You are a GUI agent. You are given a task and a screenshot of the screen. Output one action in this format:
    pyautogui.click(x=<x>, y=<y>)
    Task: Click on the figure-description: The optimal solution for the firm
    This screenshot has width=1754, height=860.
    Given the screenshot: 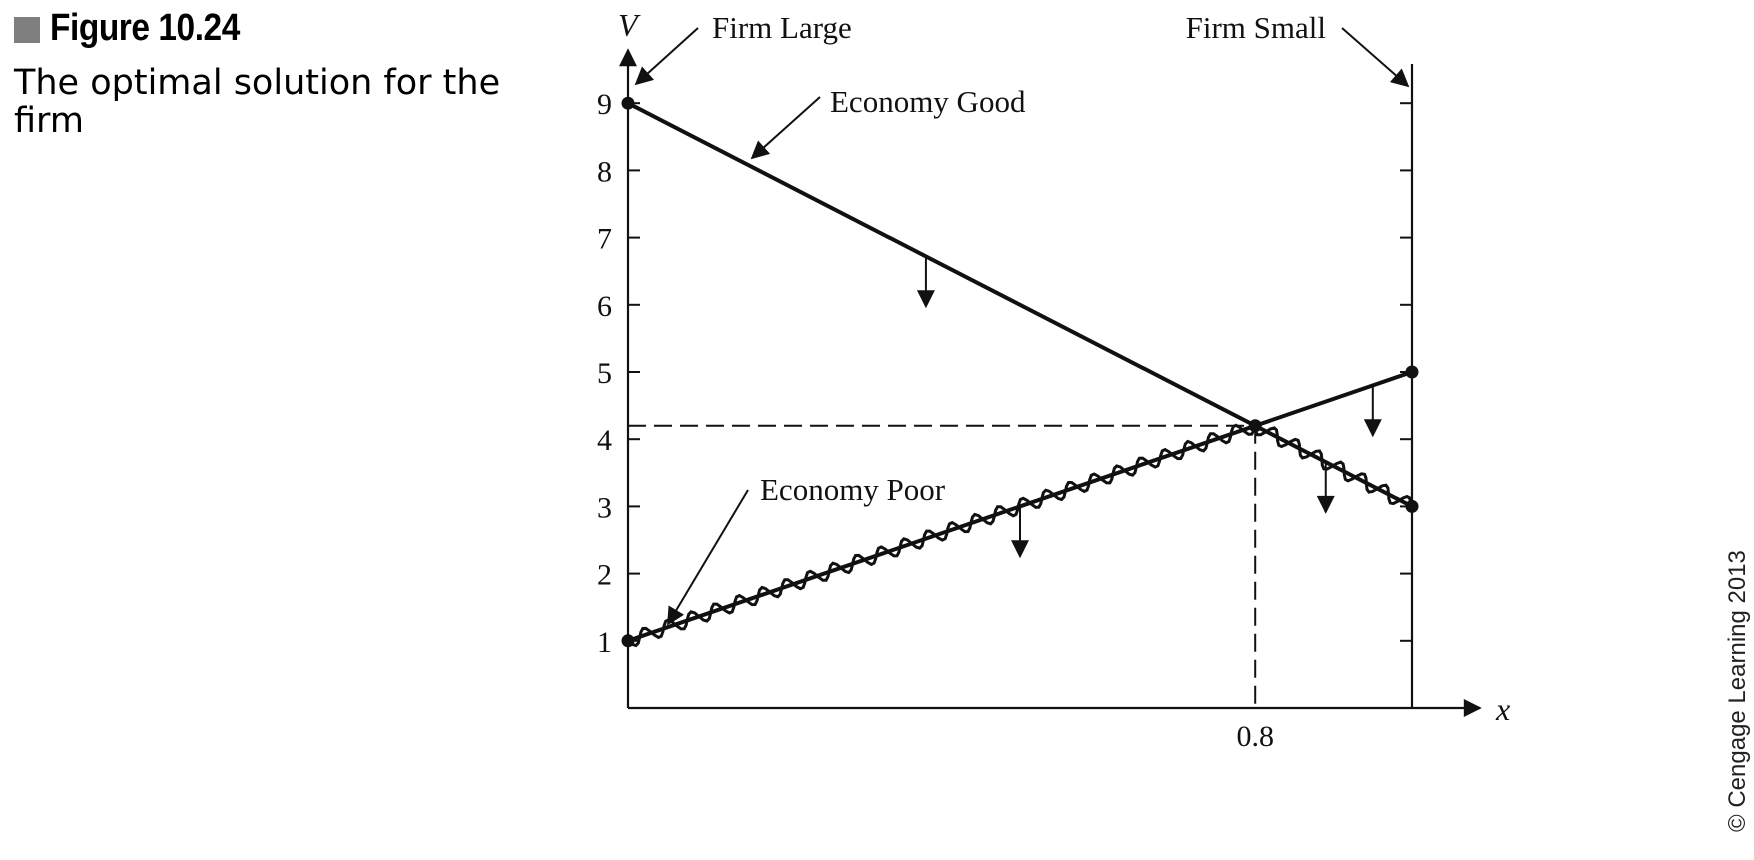 What is the action you would take?
    pyautogui.click(x=257, y=102)
    